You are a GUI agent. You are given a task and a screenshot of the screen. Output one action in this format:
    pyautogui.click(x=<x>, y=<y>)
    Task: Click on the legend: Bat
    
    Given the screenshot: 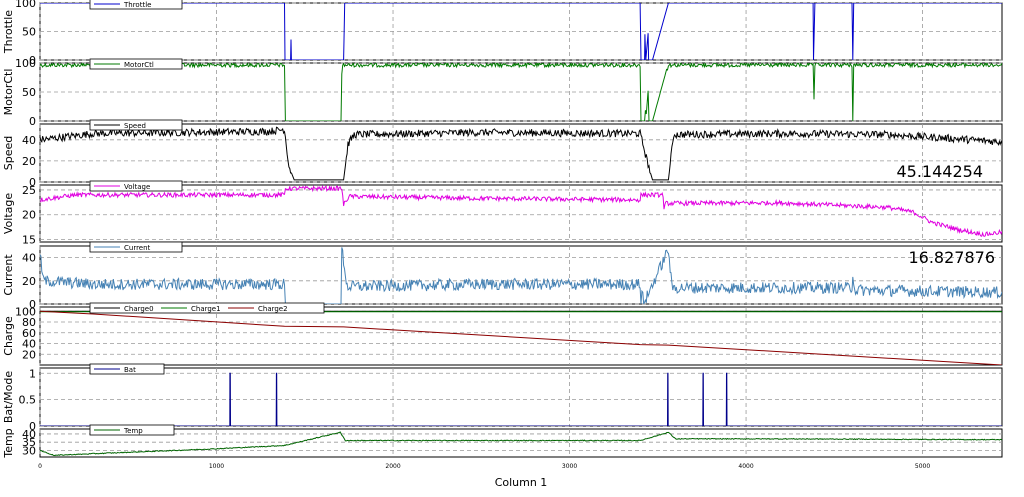 What is the action you would take?
    pyautogui.click(x=127, y=369)
    